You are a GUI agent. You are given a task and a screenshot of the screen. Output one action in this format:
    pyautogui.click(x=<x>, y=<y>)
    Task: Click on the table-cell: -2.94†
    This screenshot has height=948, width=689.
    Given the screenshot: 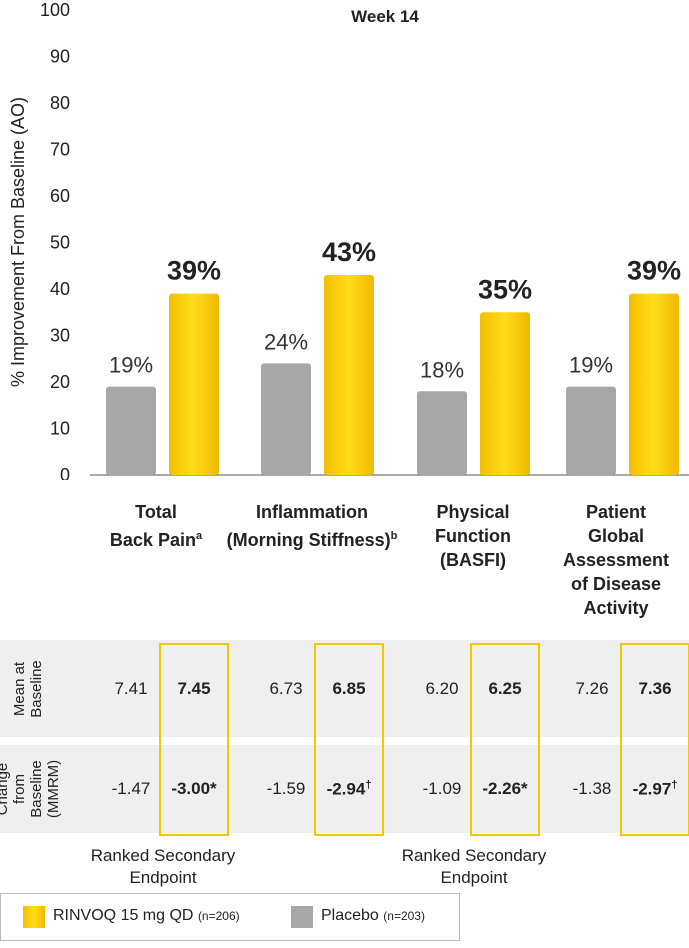 What is the action you would take?
    pyautogui.click(x=349, y=789)
    